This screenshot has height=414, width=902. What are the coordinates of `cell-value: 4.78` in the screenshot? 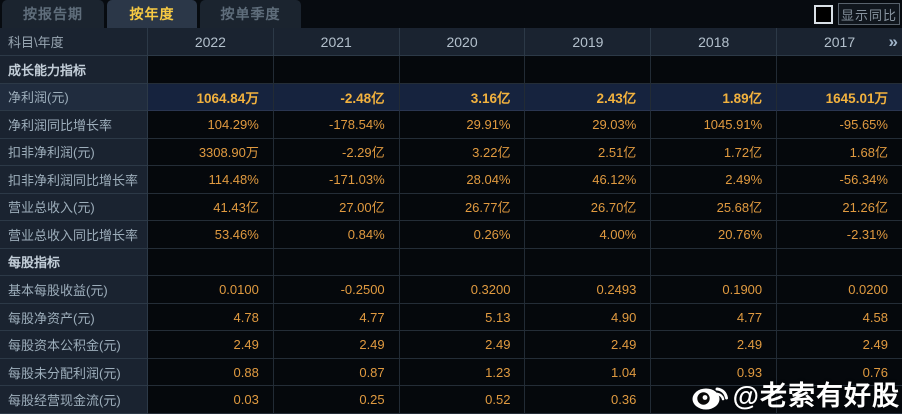 It's located at (211, 317).